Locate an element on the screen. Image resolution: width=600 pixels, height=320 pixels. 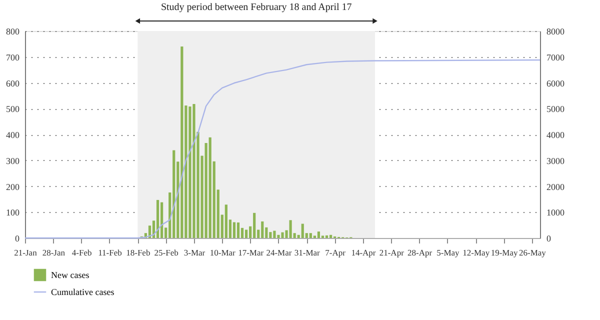
x-tick-label: 19-May is located at coordinates (504, 253).